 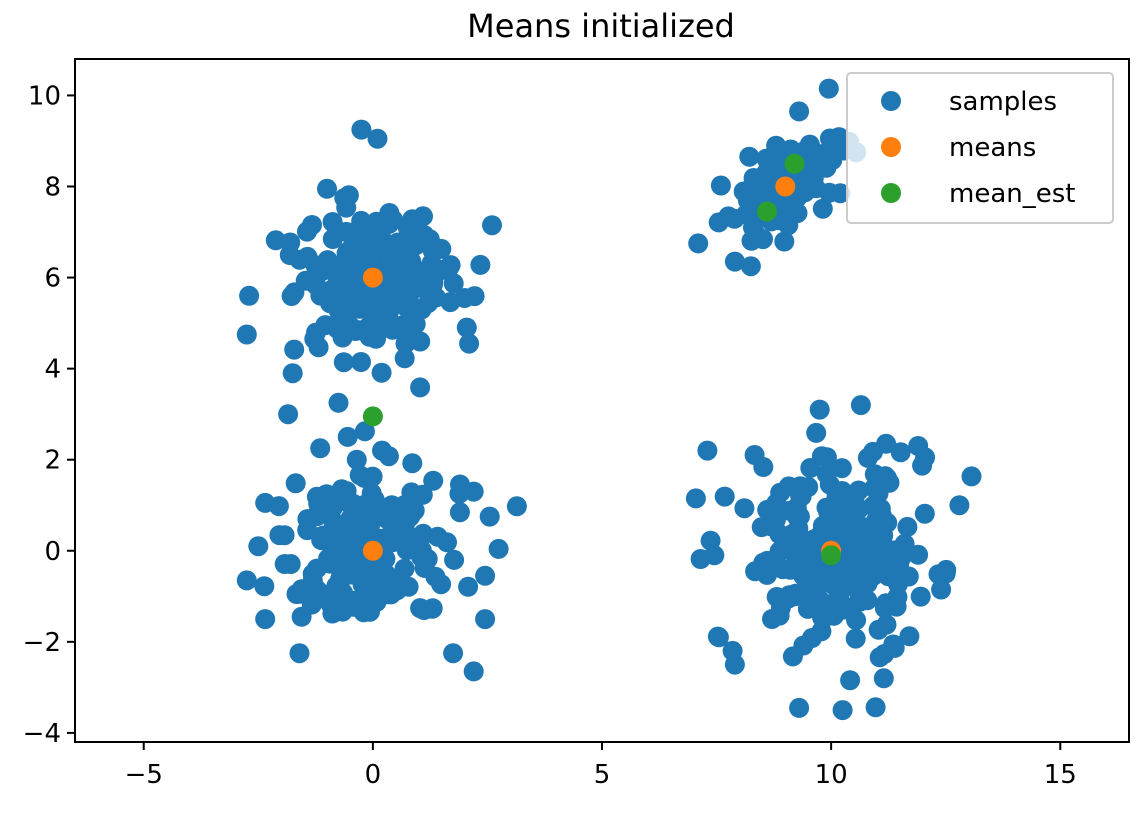 What do you see at coordinates (52, 370) in the screenshot?
I see `y-tick-label-4: 4` at bounding box center [52, 370].